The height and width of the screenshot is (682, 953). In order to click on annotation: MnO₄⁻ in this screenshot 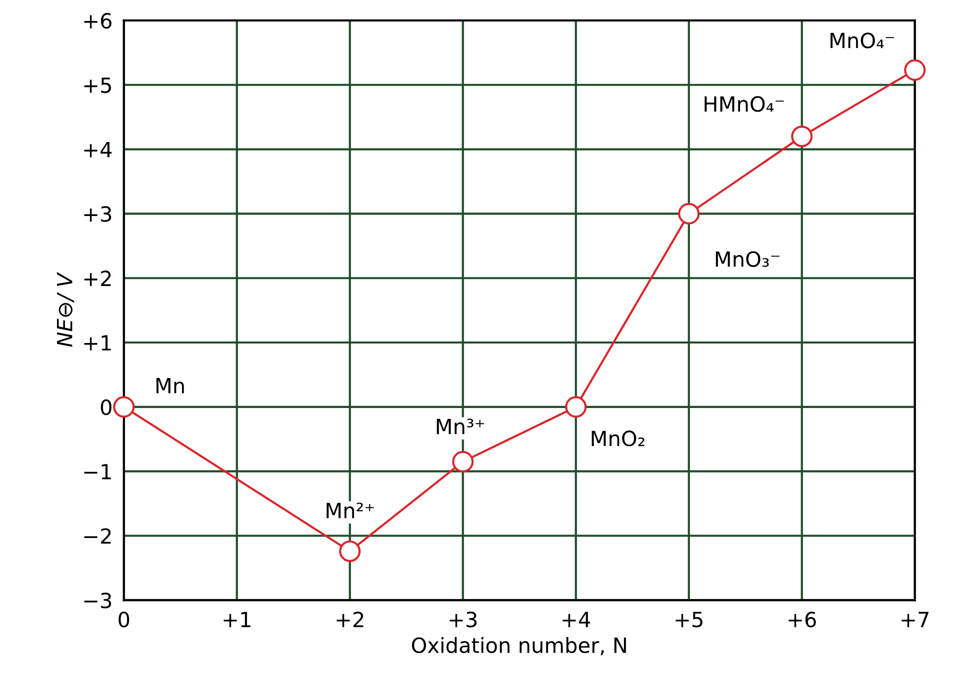, I will do `click(862, 40)`.